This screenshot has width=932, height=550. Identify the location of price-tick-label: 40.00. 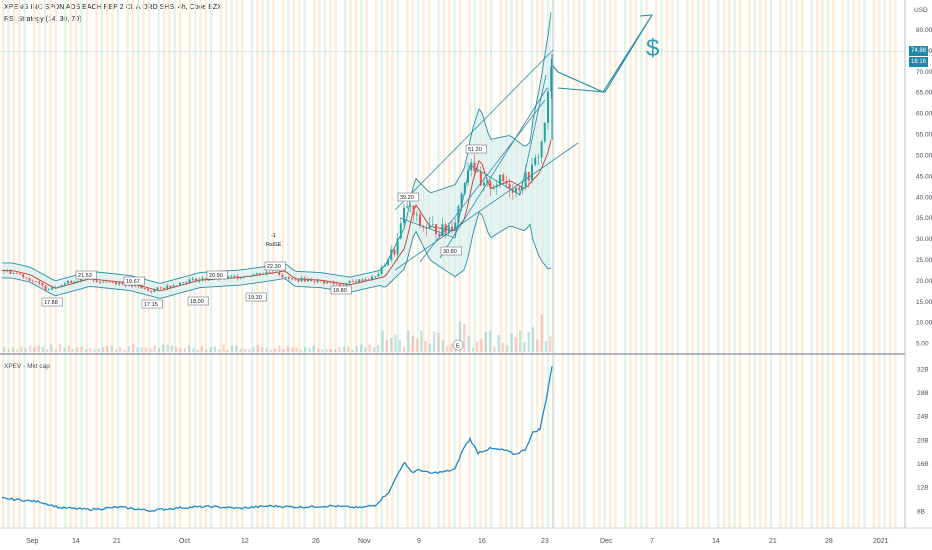
(924, 197).